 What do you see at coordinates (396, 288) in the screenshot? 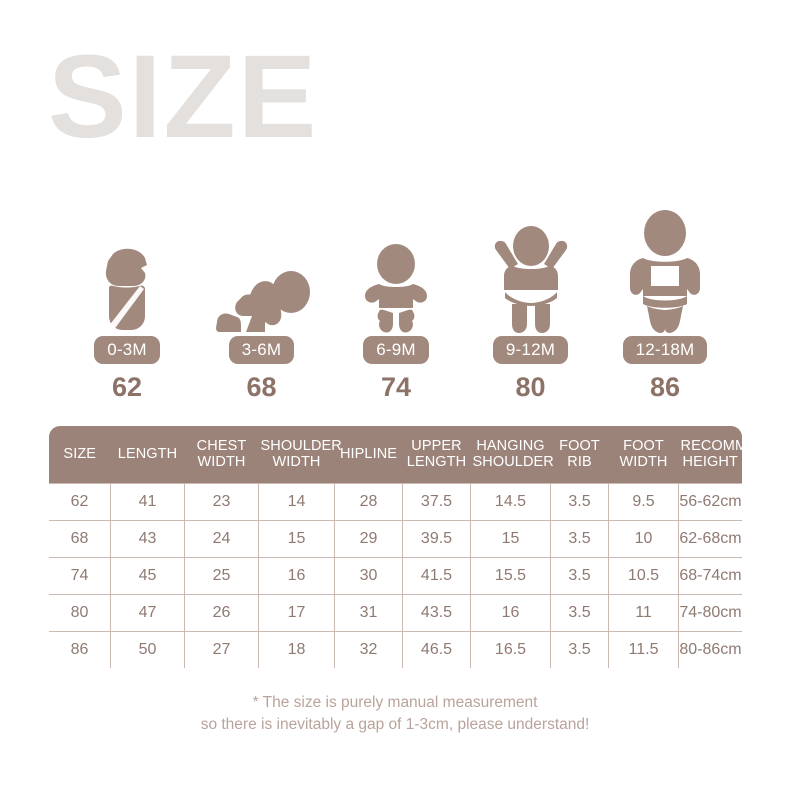
I see `sitting-baby-icon` at bounding box center [396, 288].